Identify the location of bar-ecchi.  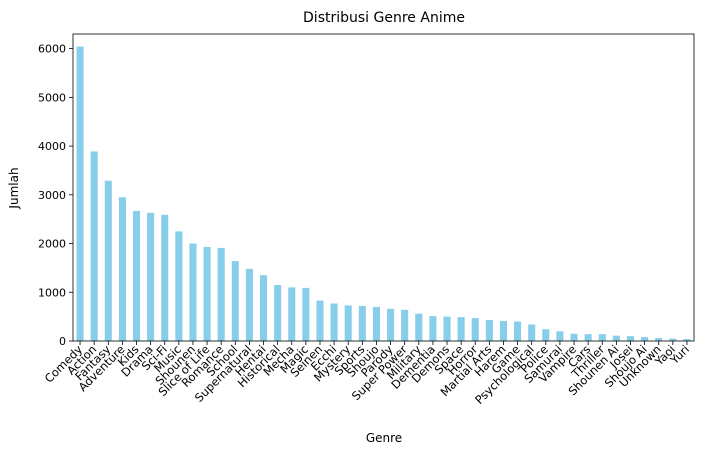
(334, 322).